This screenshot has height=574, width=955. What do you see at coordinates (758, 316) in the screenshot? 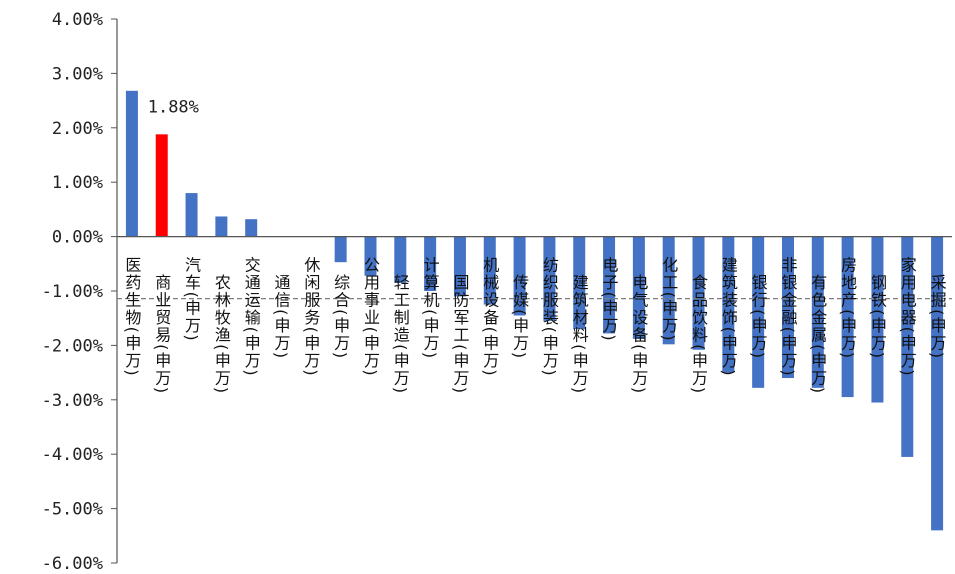
I see `category-label: 银行(申万)` at bounding box center [758, 316].